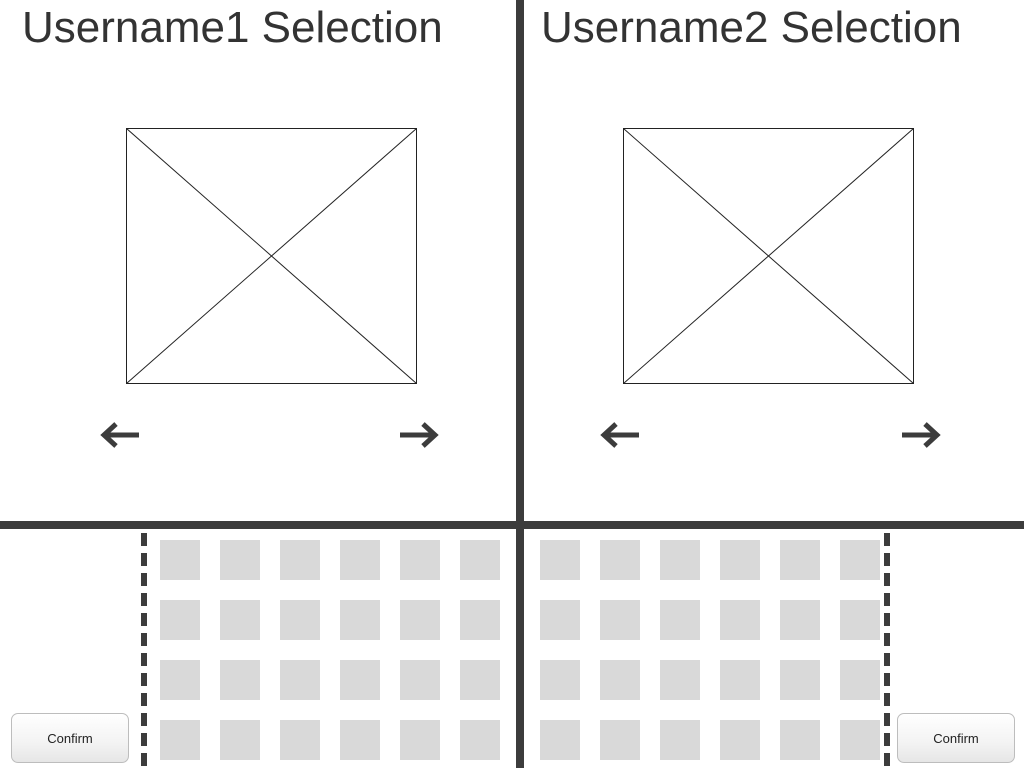 The height and width of the screenshot is (768, 1024). I want to click on player2-prev-button, so click(621, 435).